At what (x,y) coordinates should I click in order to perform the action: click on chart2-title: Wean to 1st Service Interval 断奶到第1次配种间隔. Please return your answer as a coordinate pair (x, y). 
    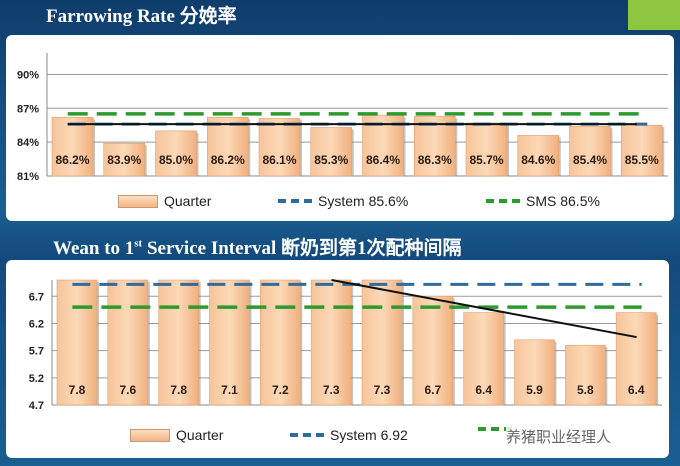
    Looking at the image, I should click on (257, 246).